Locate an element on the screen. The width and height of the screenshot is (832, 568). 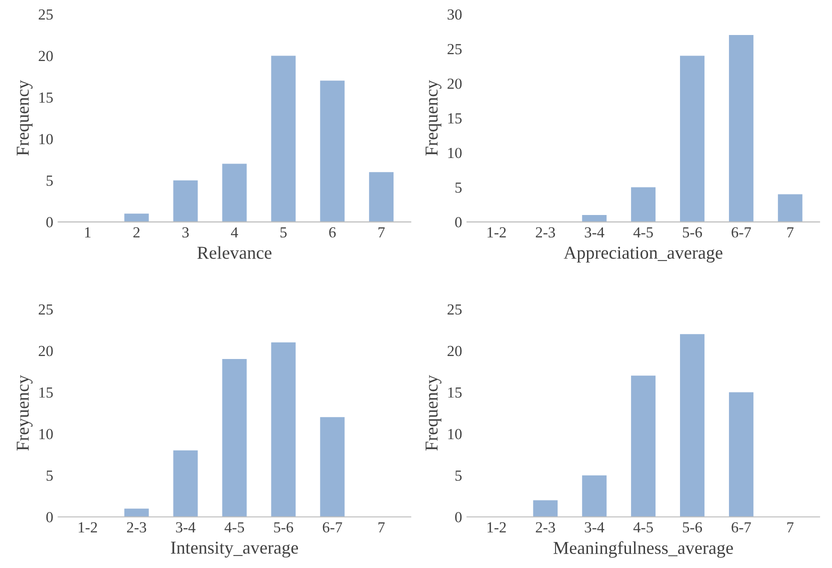
x-axis-title: Intensity_average is located at coordinates (234, 550).